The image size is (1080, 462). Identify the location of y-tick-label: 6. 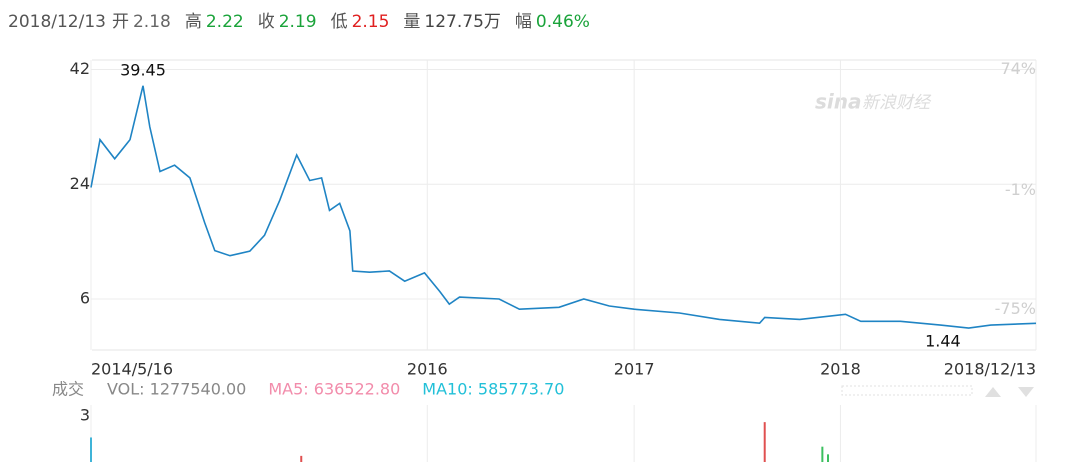
(85, 298).